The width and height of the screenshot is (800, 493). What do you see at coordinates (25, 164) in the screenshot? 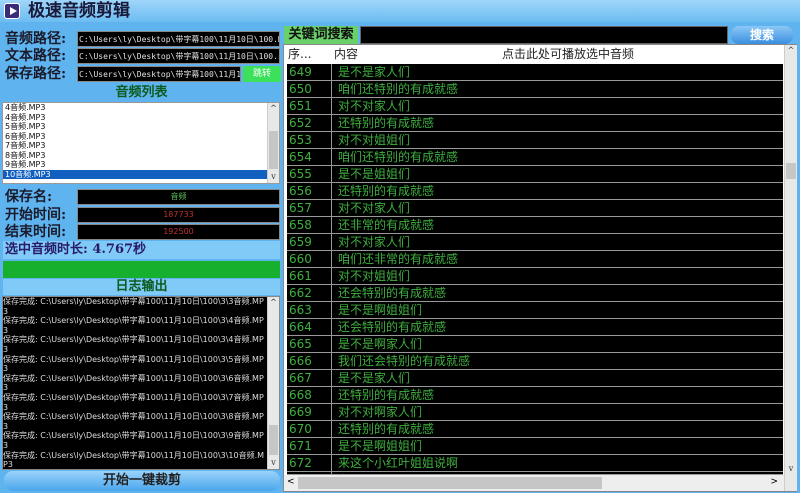
I see `audio-list-item: 9音频.MP3` at bounding box center [25, 164].